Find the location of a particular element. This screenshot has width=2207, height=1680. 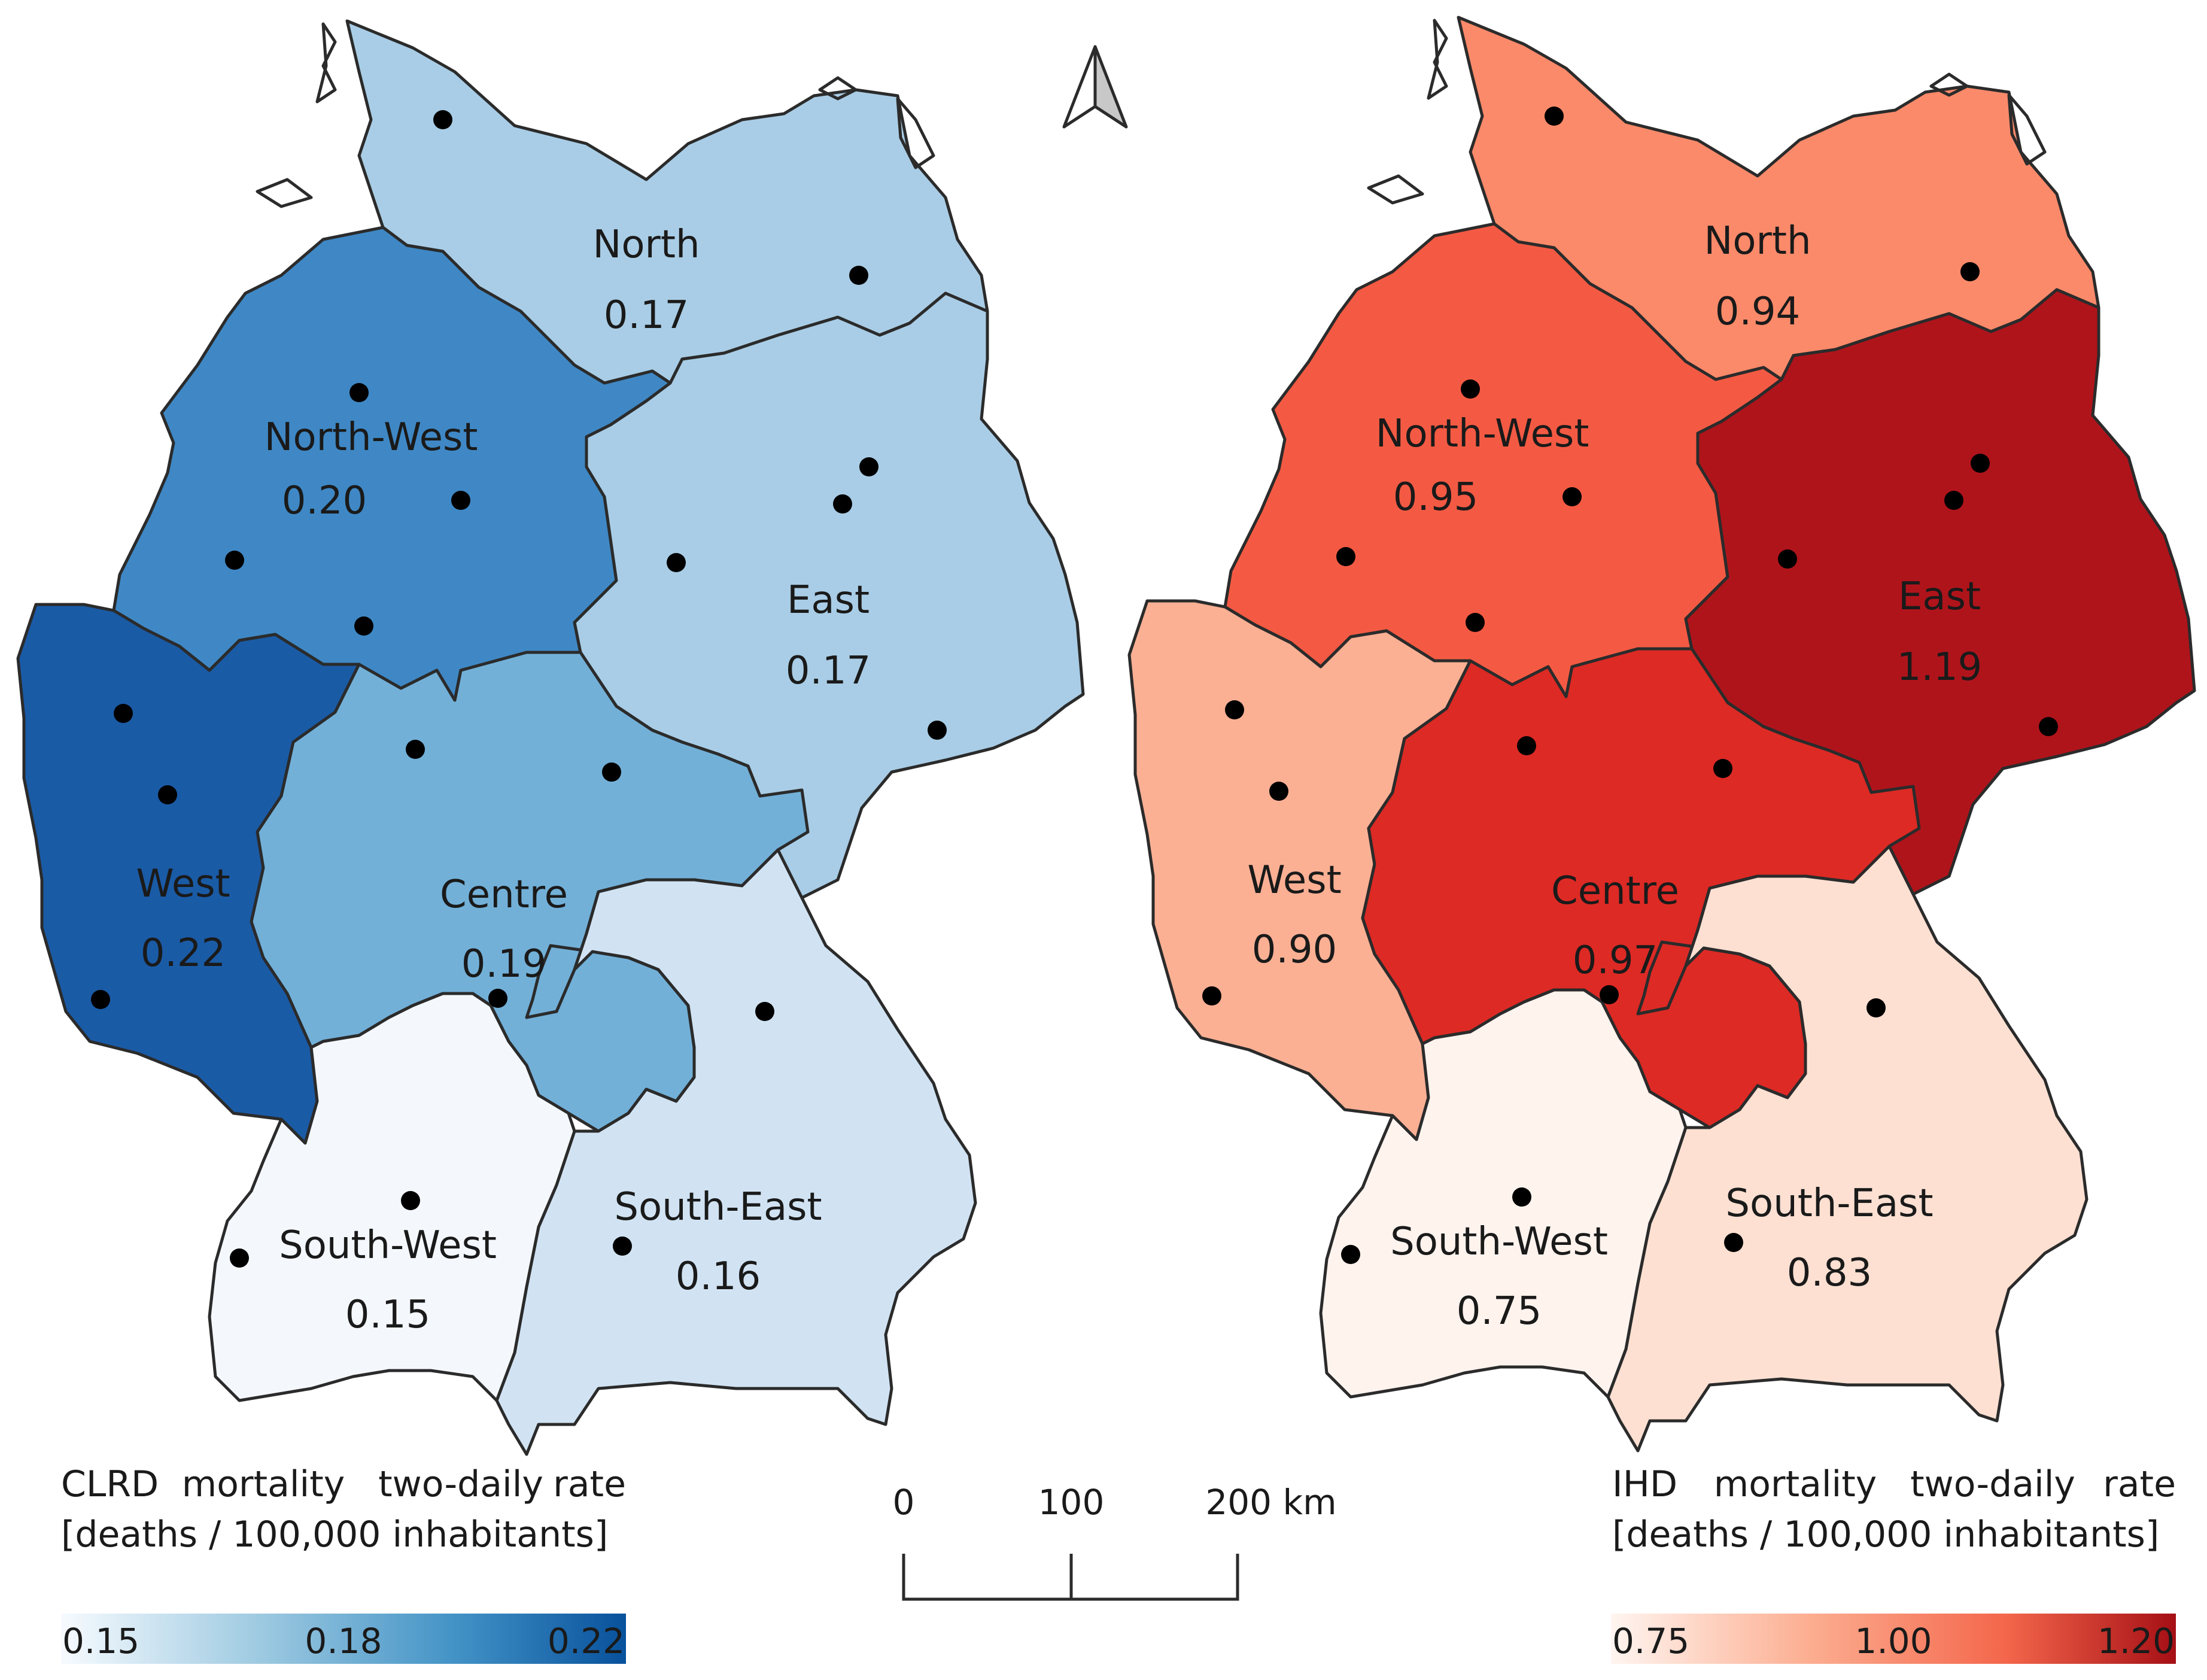

legend-tick: 0.22 is located at coordinates (586, 1641).